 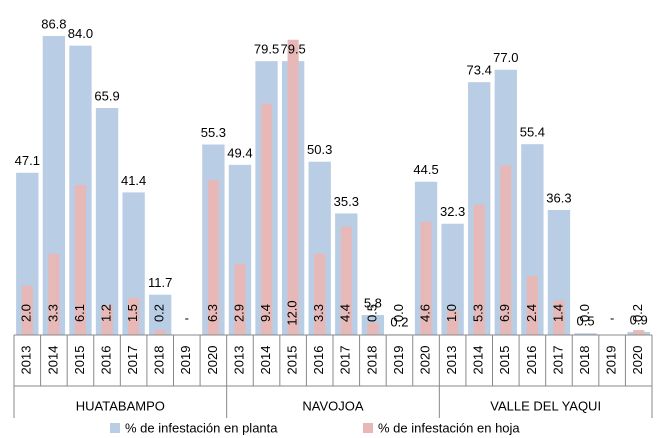 I want to click on data-label: 5.3, so click(x=478, y=313).